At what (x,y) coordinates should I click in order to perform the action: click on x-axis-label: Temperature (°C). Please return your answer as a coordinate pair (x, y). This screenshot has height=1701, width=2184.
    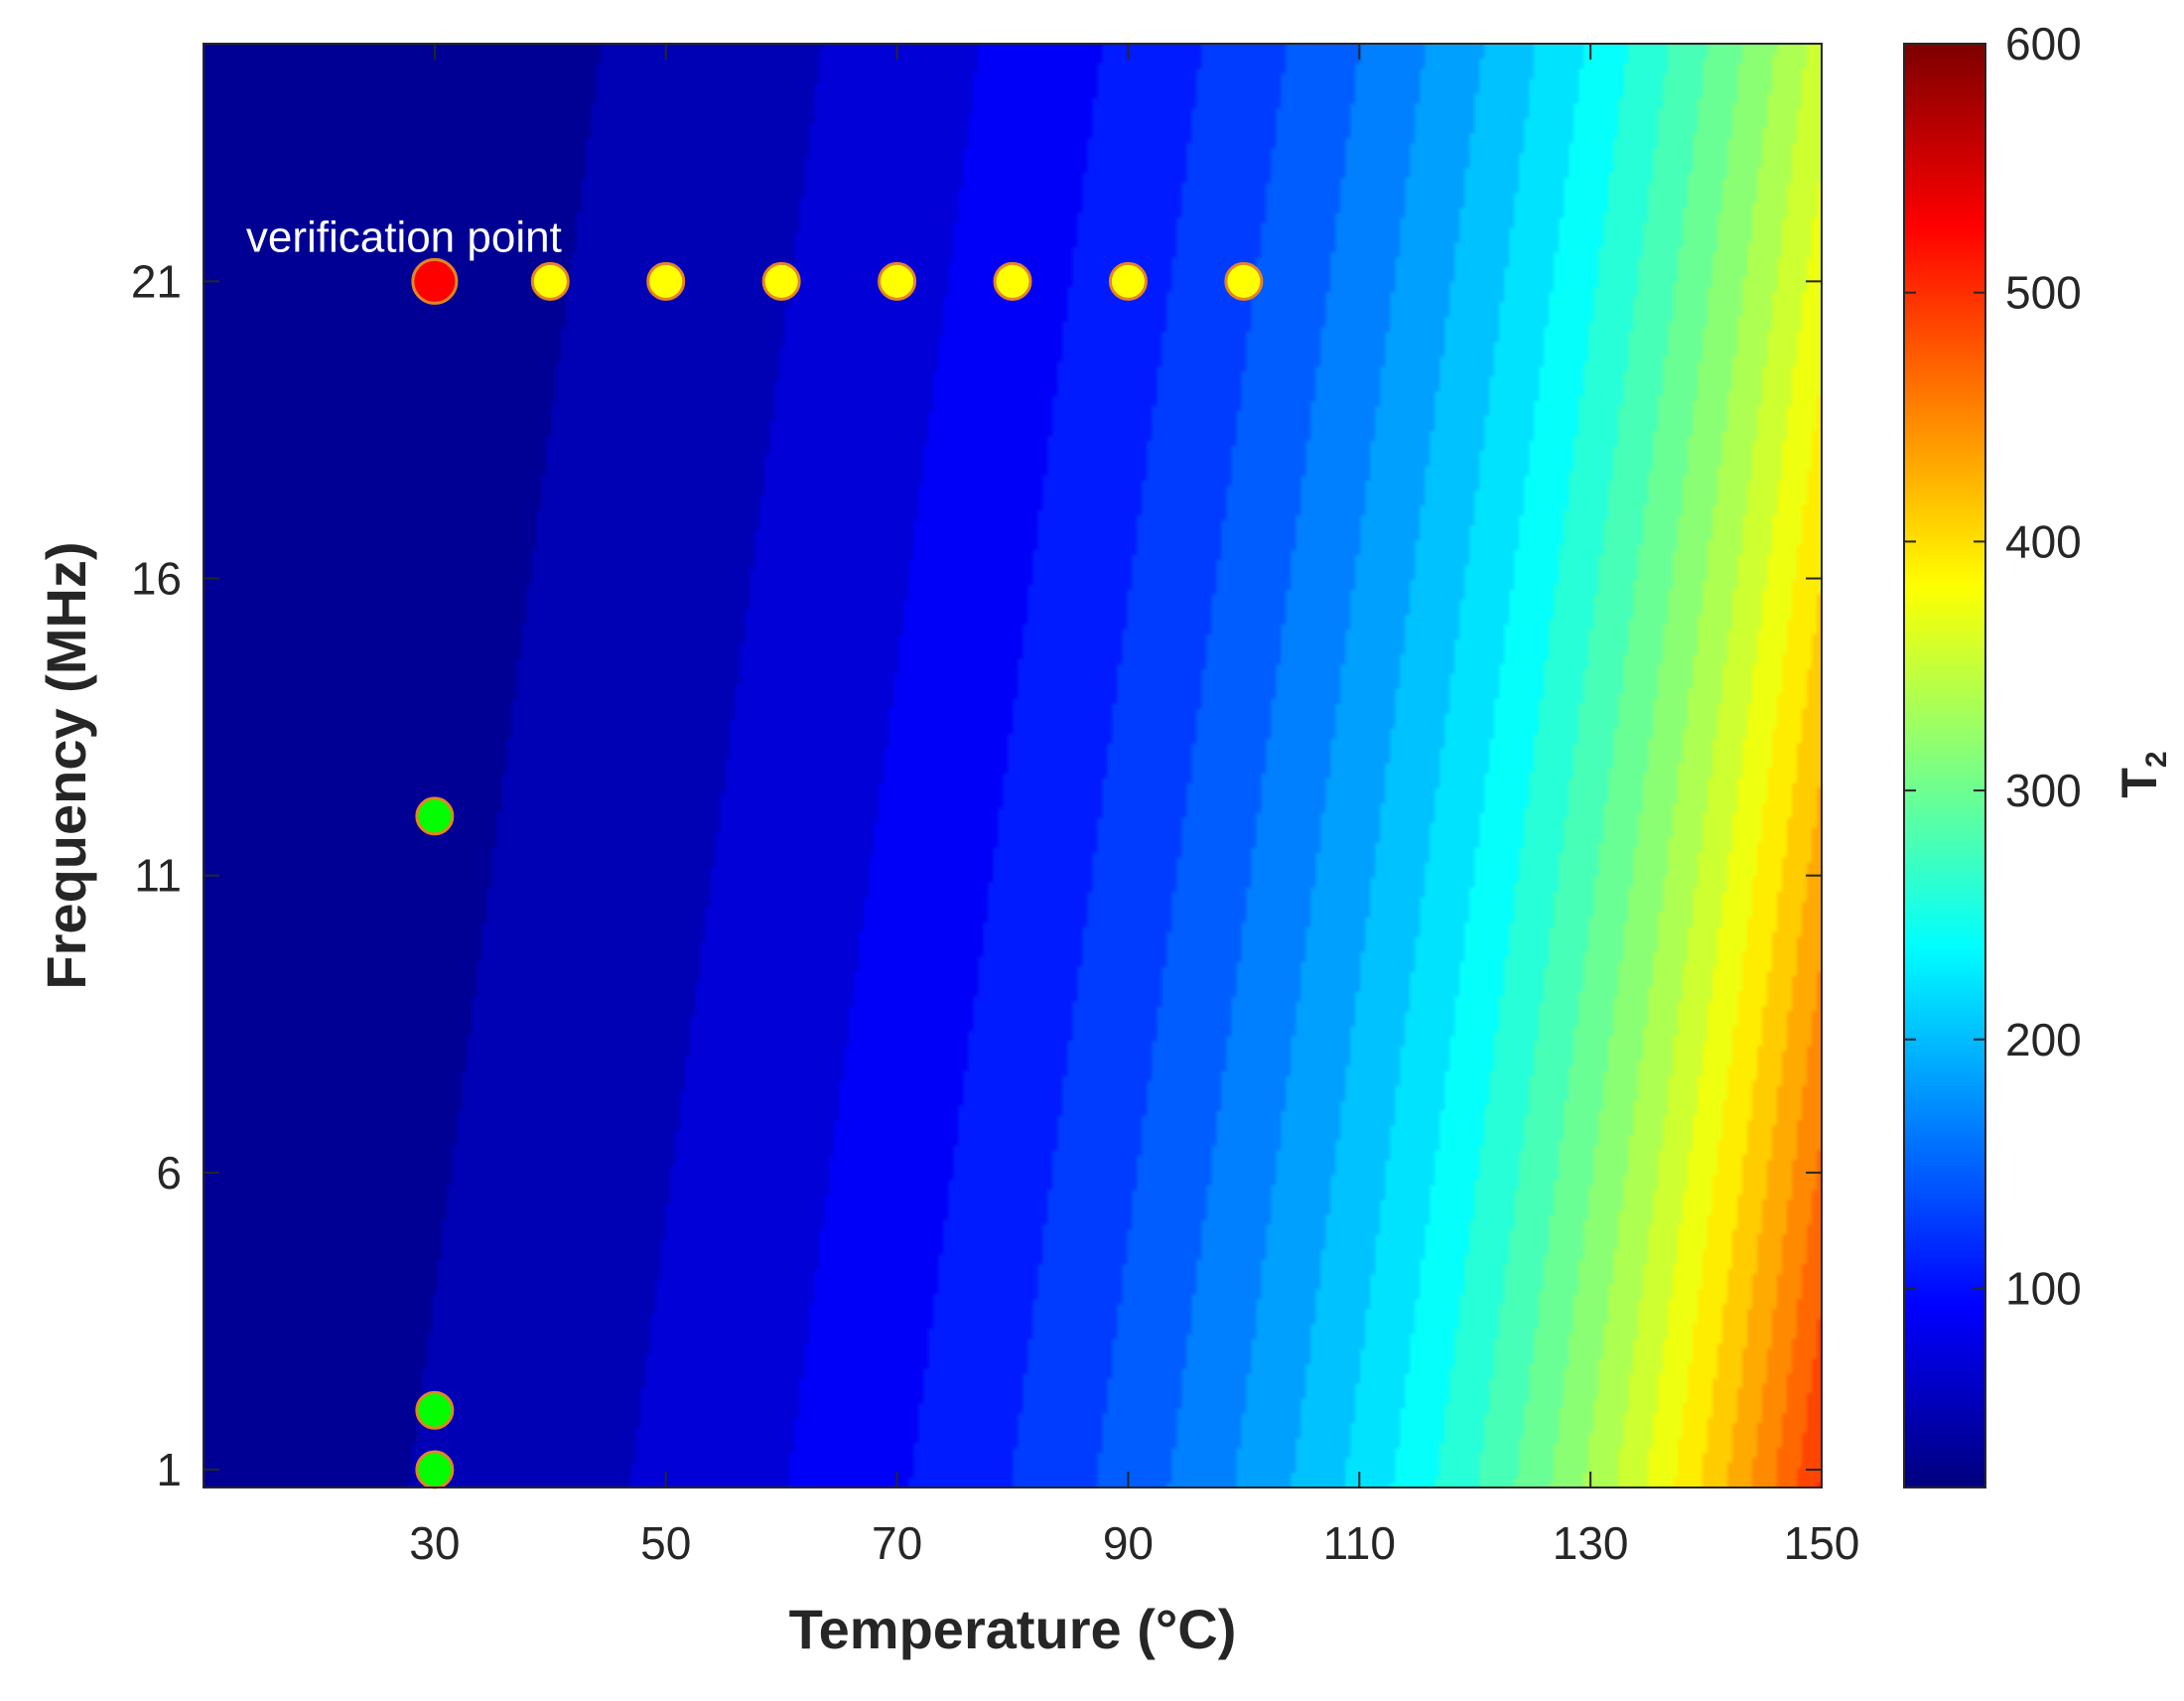
    Looking at the image, I should click on (1013, 1629).